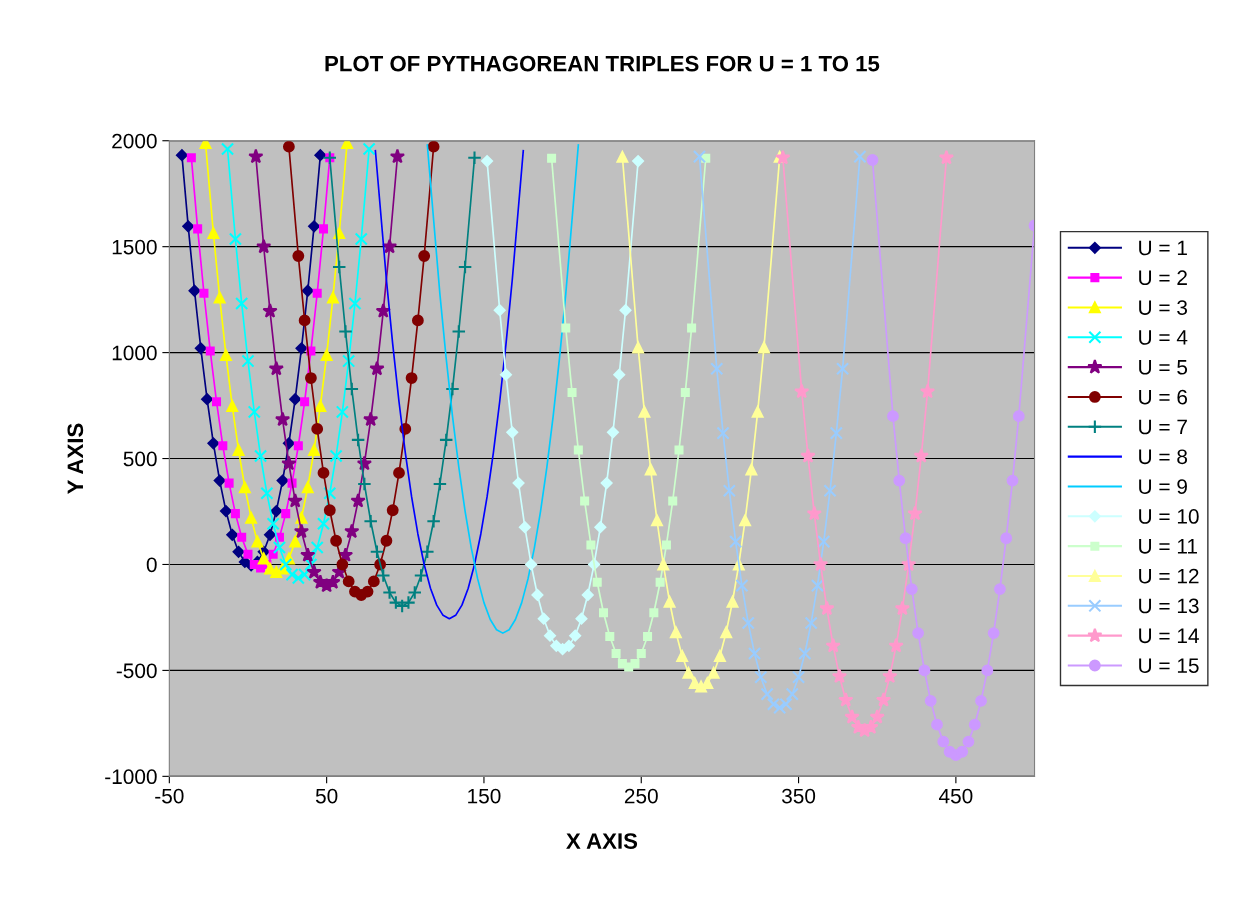  Describe the element at coordinates (134, 353) in the screenshot. I see `y-tick-label: 1000` at that location.